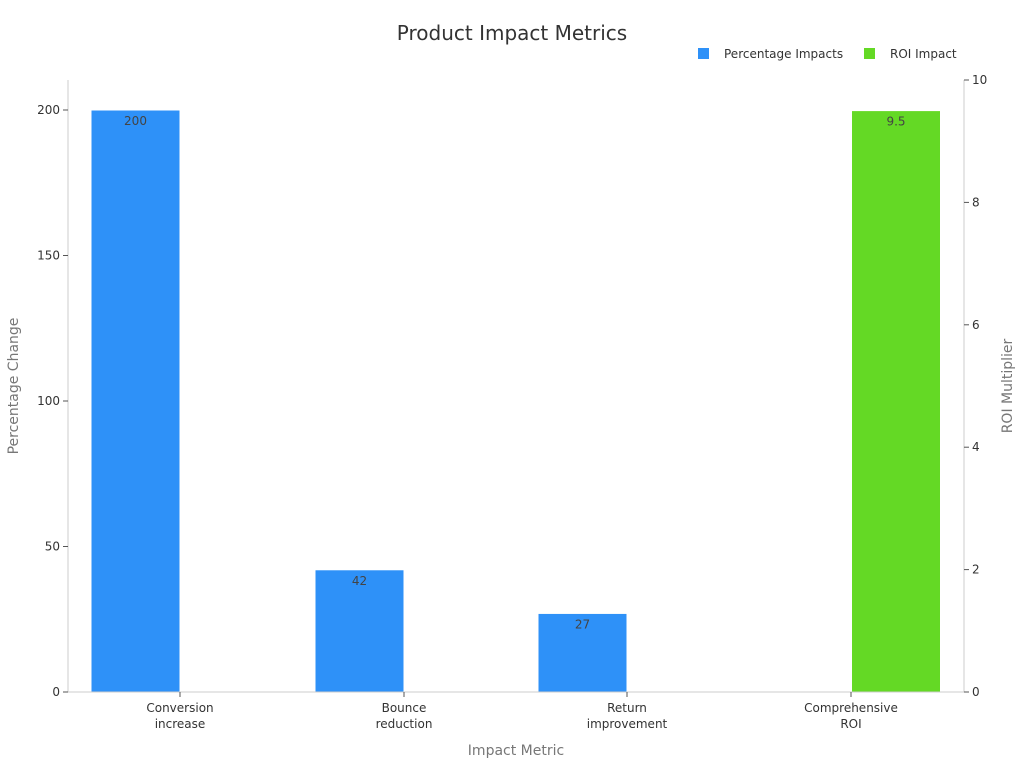  What do you see at coordinates (48, 110) in the screenshot?
I see `y-tick-label: 200` at bounding box center [48, 110].